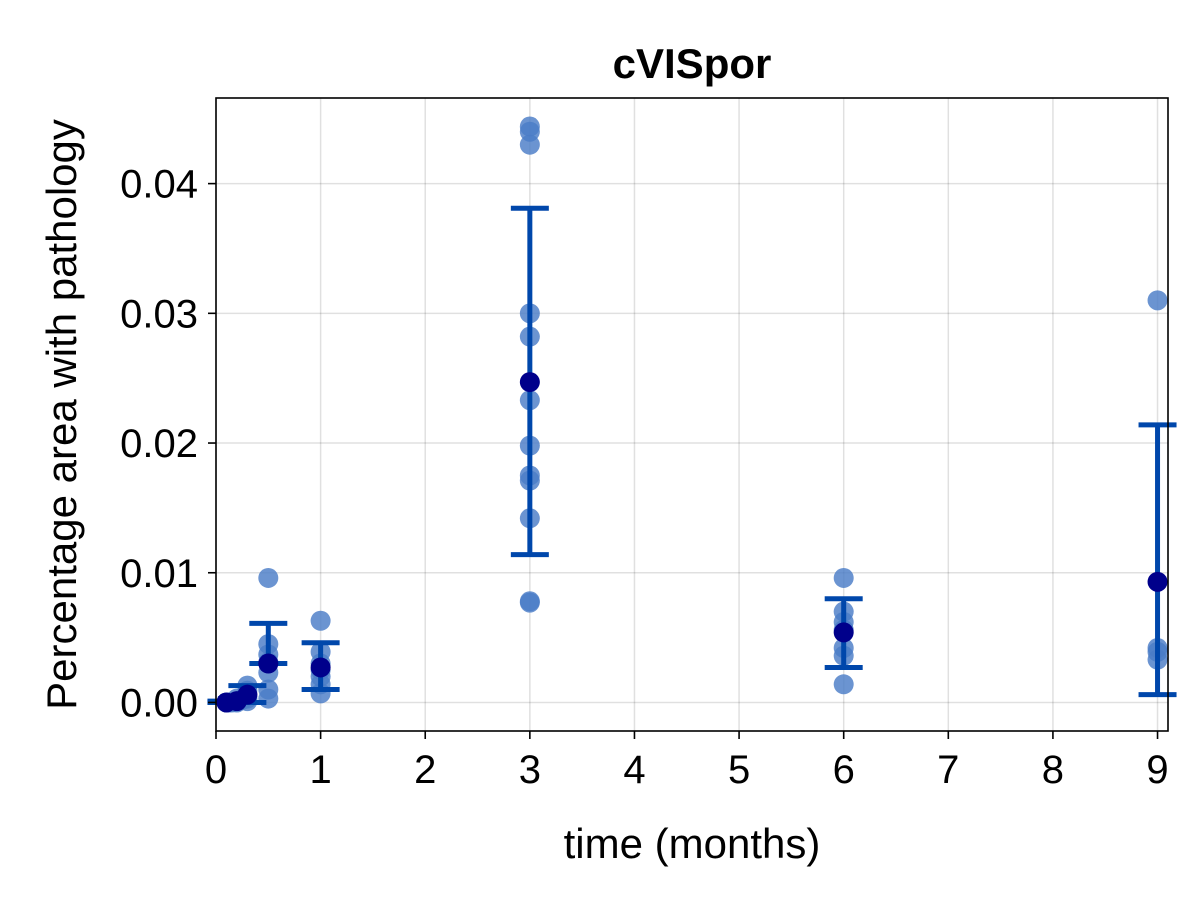  Describe the element at coordinates (1157, 770) in the screenshot. I see `x-tick-label: 9` at that location.